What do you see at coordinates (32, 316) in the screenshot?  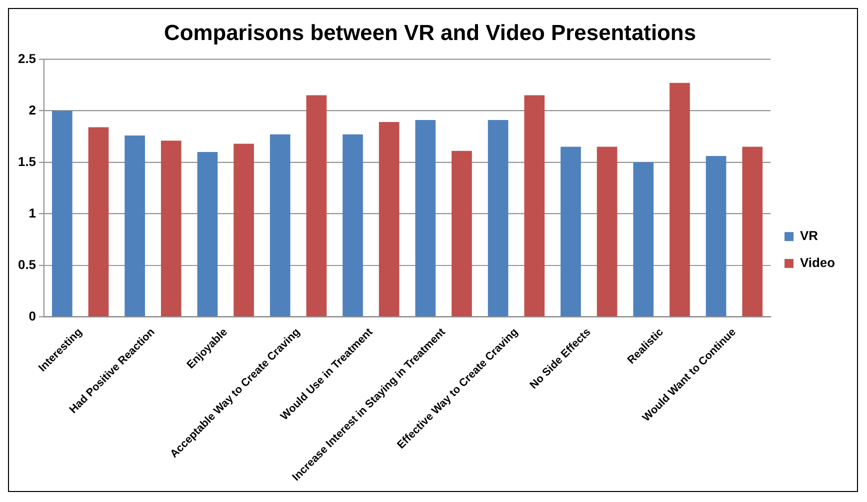 I see `y-tick-label: 0` at bounding box center [32, 316].